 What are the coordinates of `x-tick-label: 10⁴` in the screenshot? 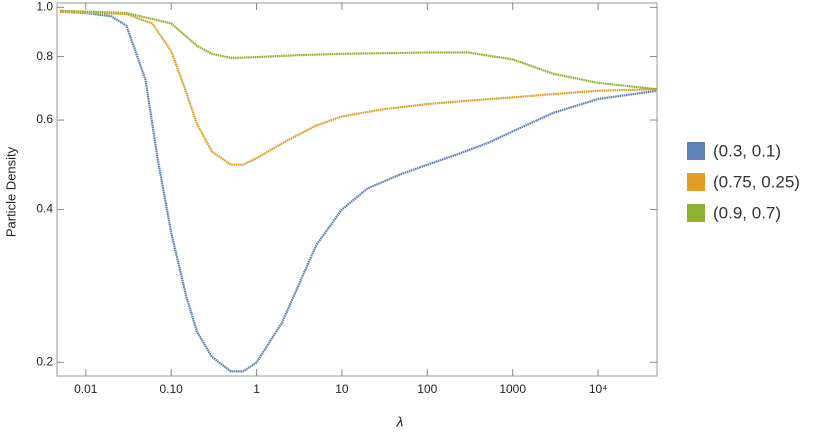 It's located at (598, 389).